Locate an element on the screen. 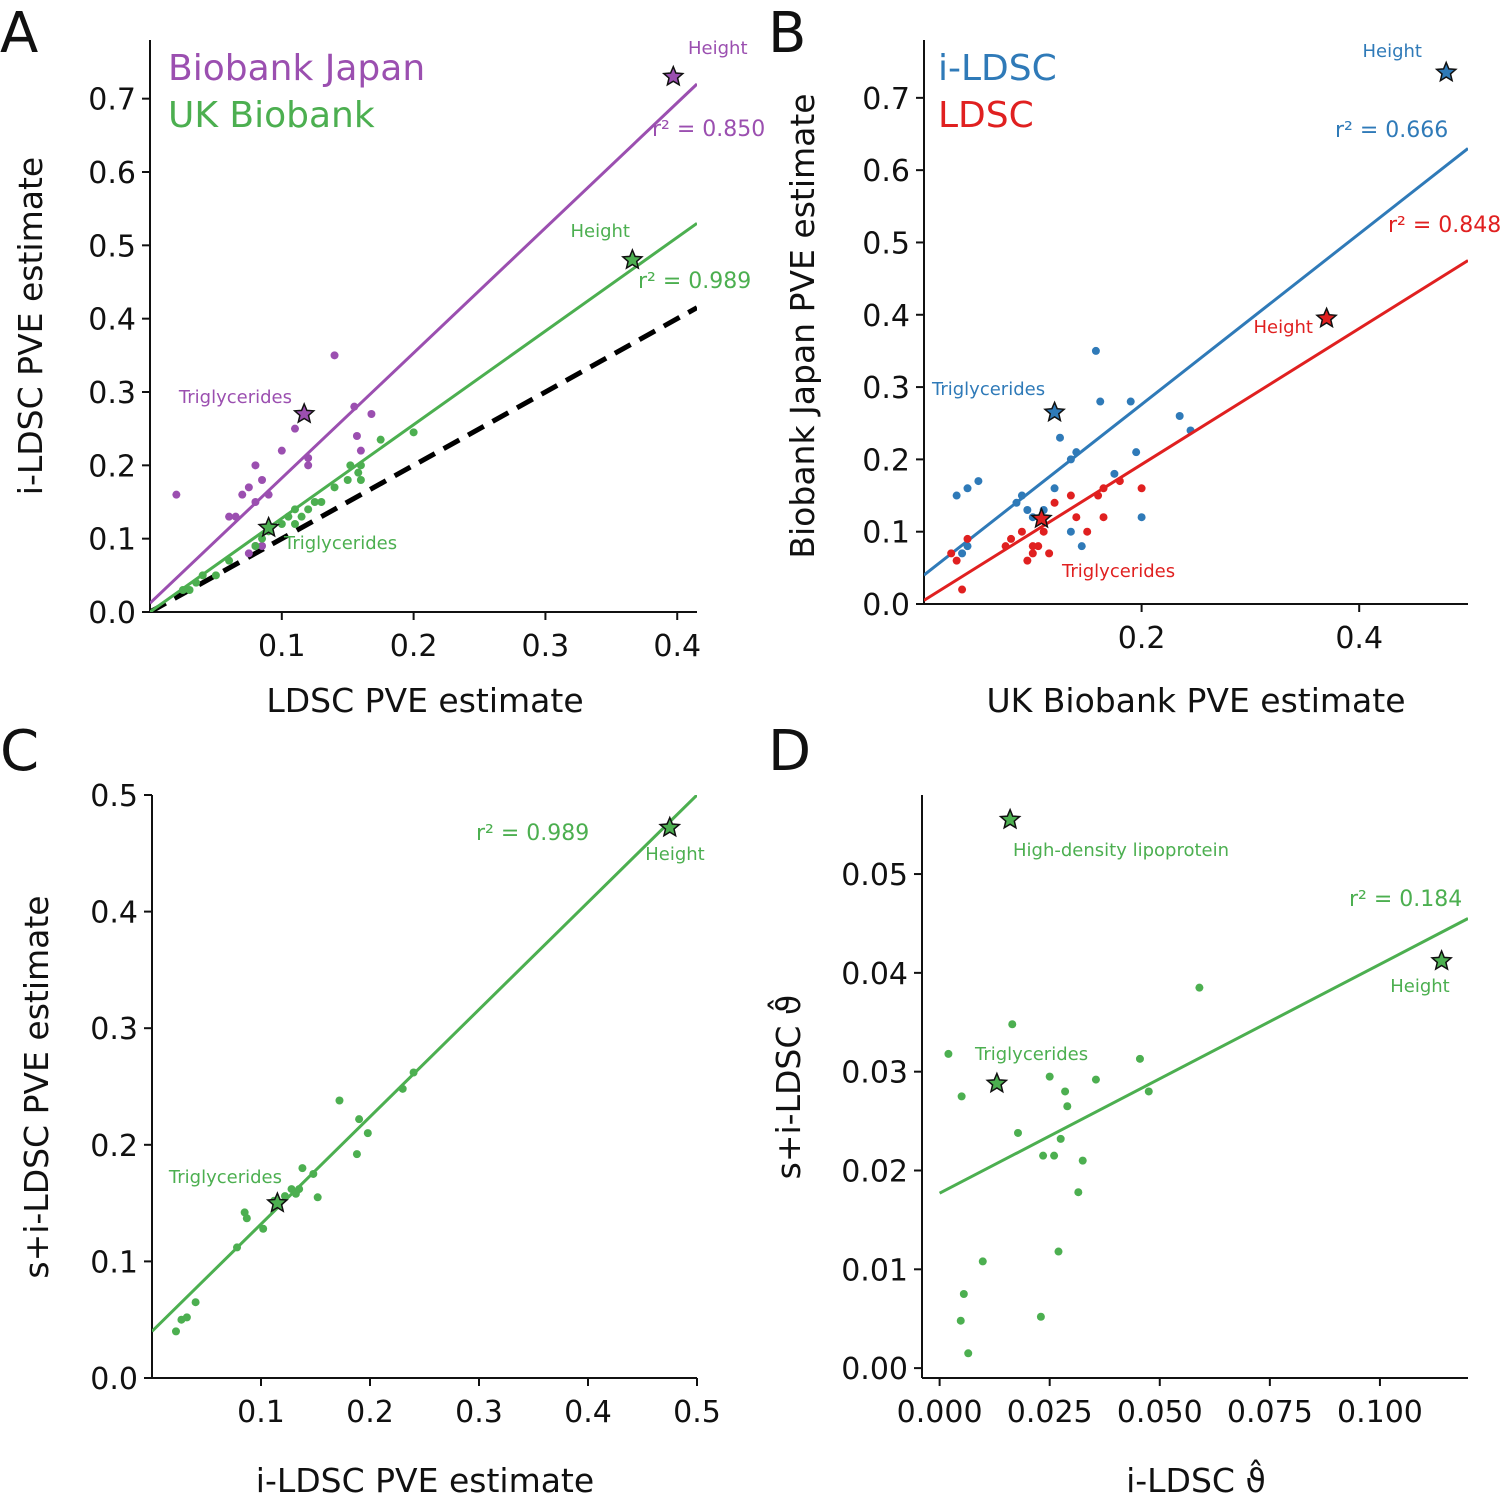 The width and height of the screenshot is (1500, 1495). plot-area is located at coordinates (423, 338).